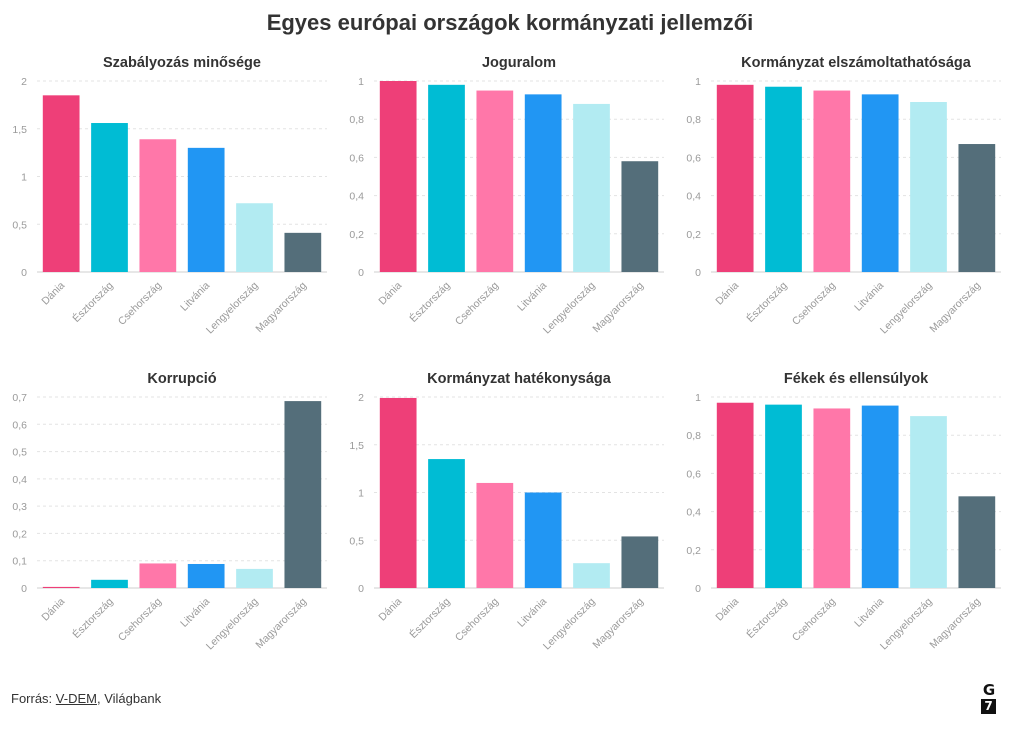  Describe the element at coordinates (19, 507) in the screenshot. I see `y-tick-label: 0,3` at that location.